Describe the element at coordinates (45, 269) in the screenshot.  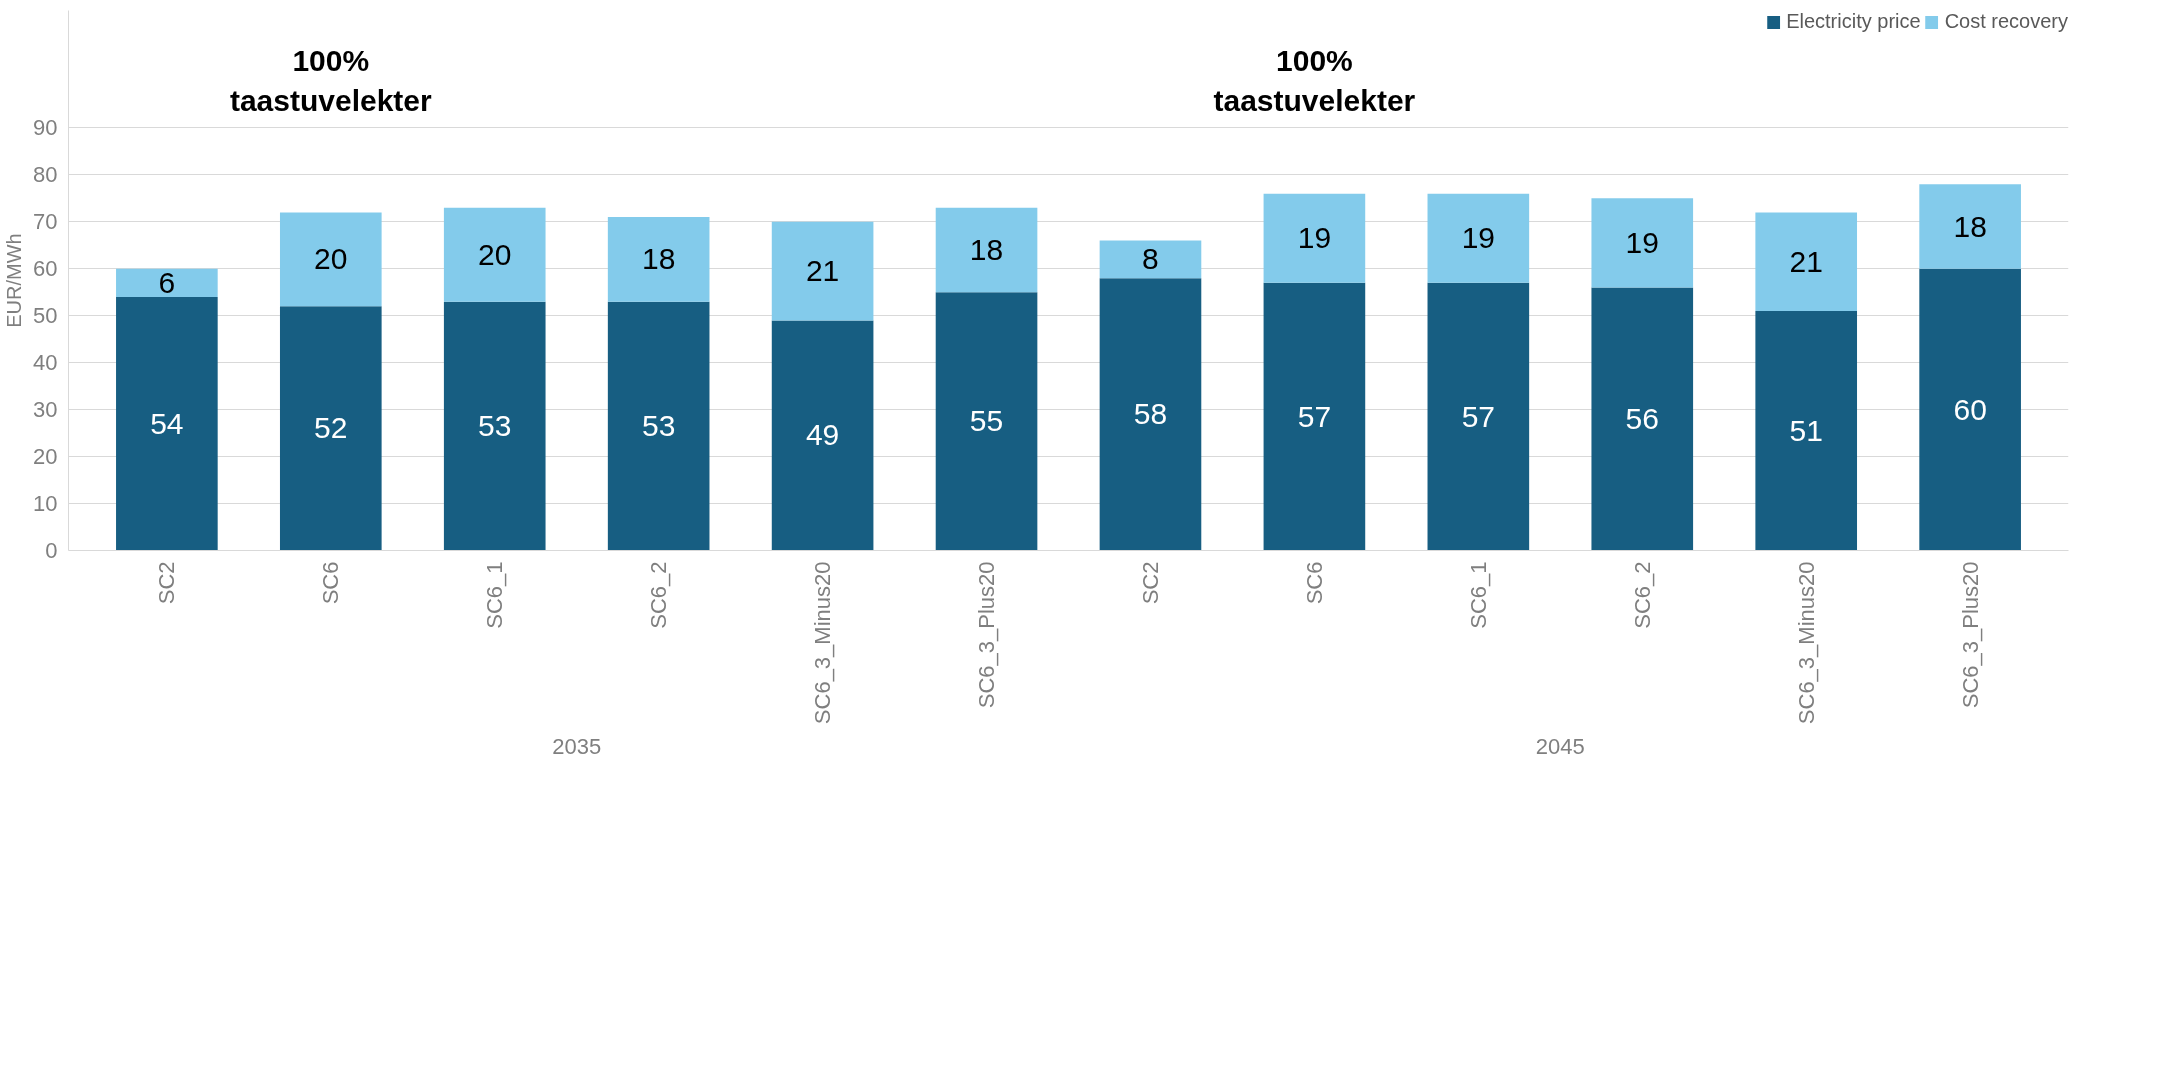
I see `y-tick-label: 60` at that location.